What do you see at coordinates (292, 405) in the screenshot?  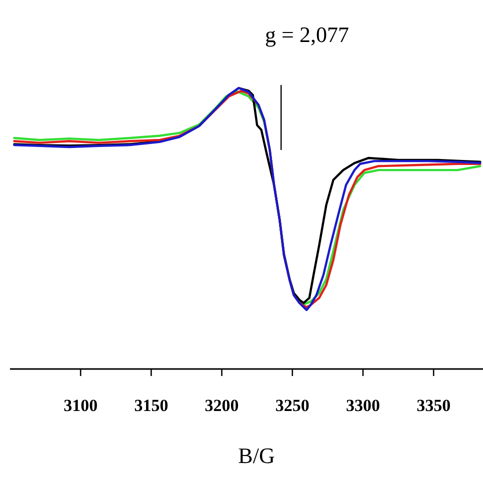 I see `x-tick-label: 3250` at bounding box center [292, 405].